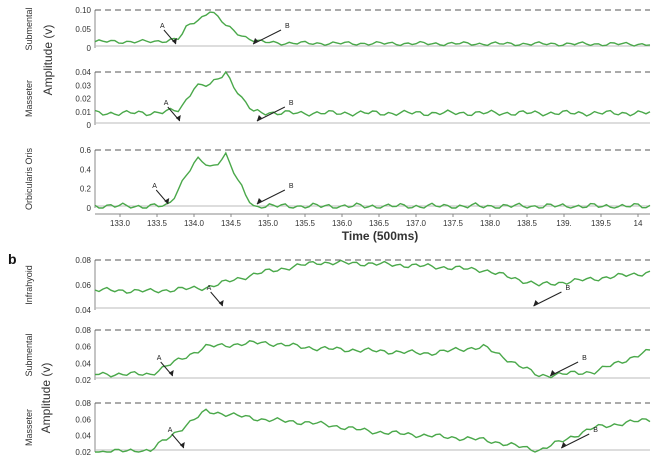  I want to click on bottom-y-axis-label: Amplitude (v), so click(46, 398).